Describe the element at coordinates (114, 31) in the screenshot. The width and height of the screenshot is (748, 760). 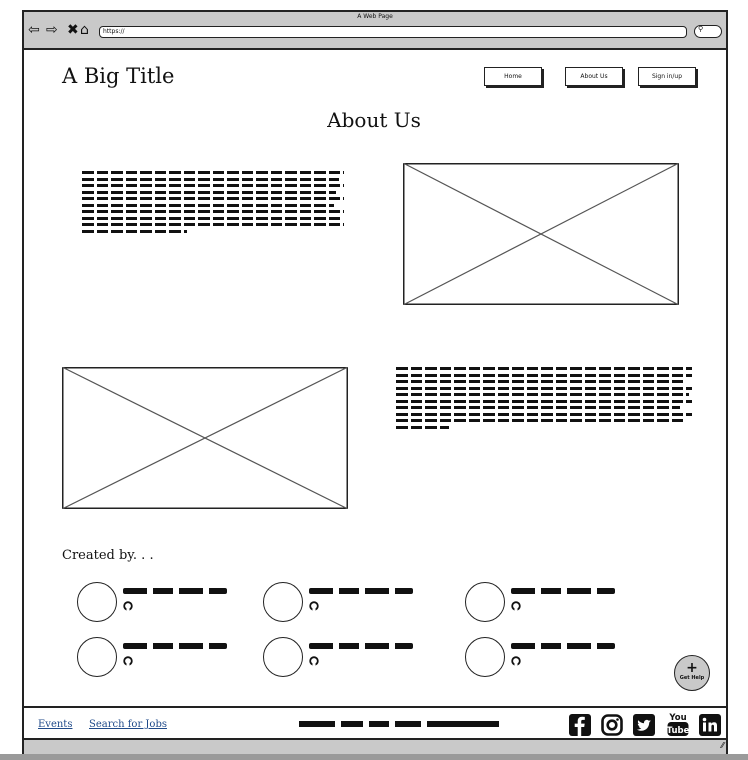
I see `address-text: https://` at that location.